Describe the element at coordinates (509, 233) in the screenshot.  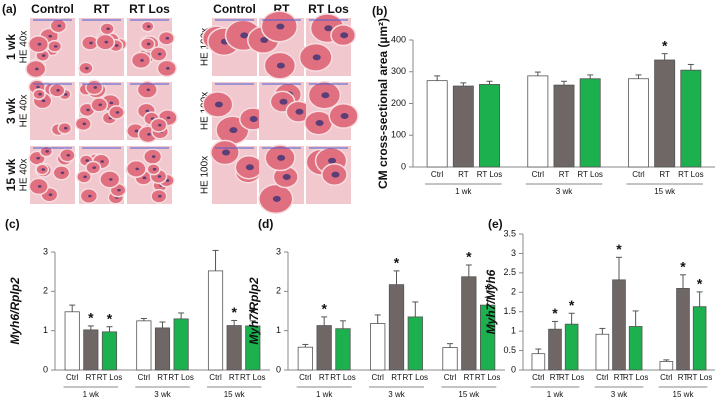
I see `y-tick-label: 3.5` at that location.